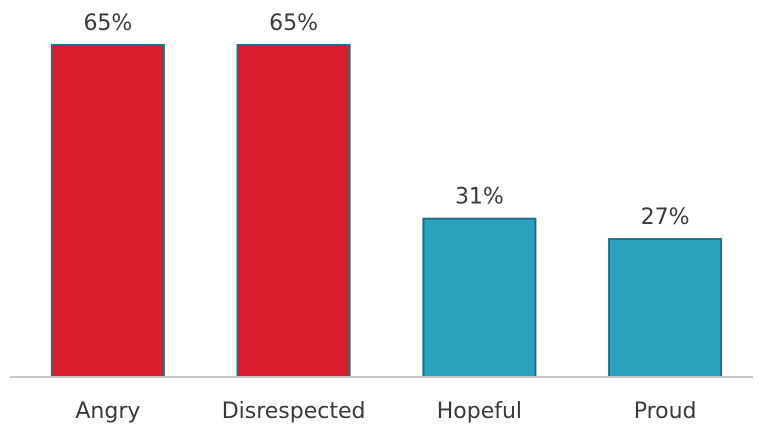 The width and height of the screenshot is (763, 424). What do you see at coordinates (293, 23) in the screenshot?
I see `data-label-disrespected: 65%` at bounding box center [293, 23].